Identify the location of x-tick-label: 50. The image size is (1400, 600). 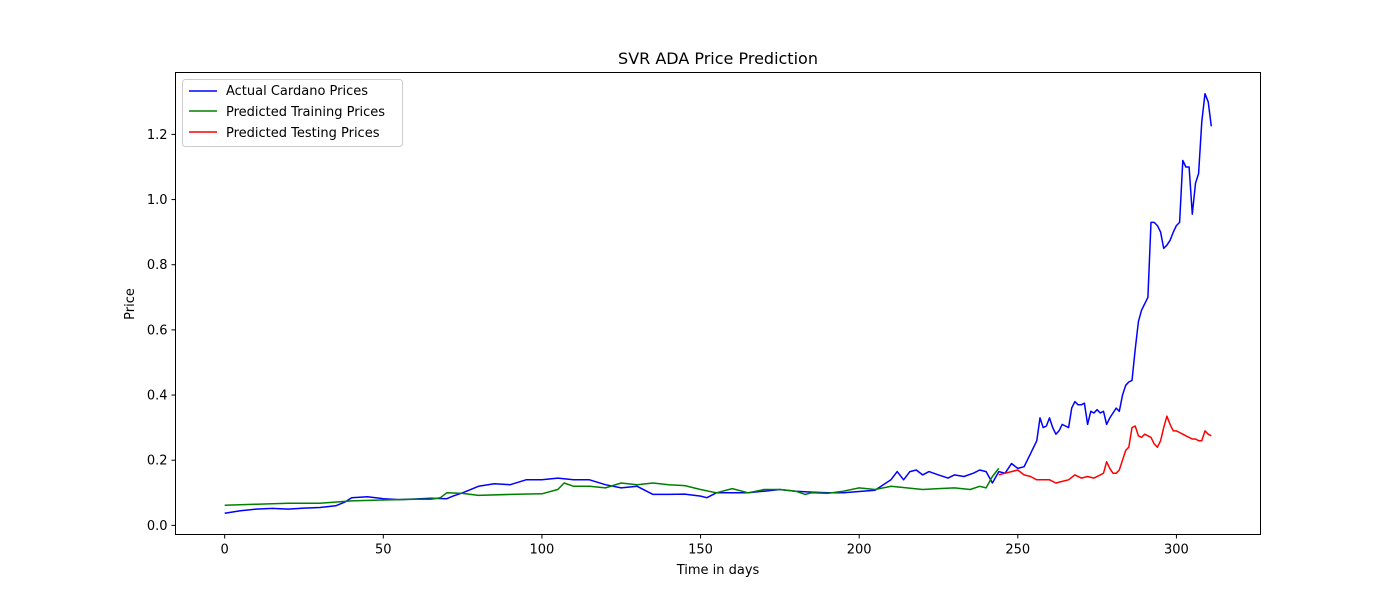
(383, 550).